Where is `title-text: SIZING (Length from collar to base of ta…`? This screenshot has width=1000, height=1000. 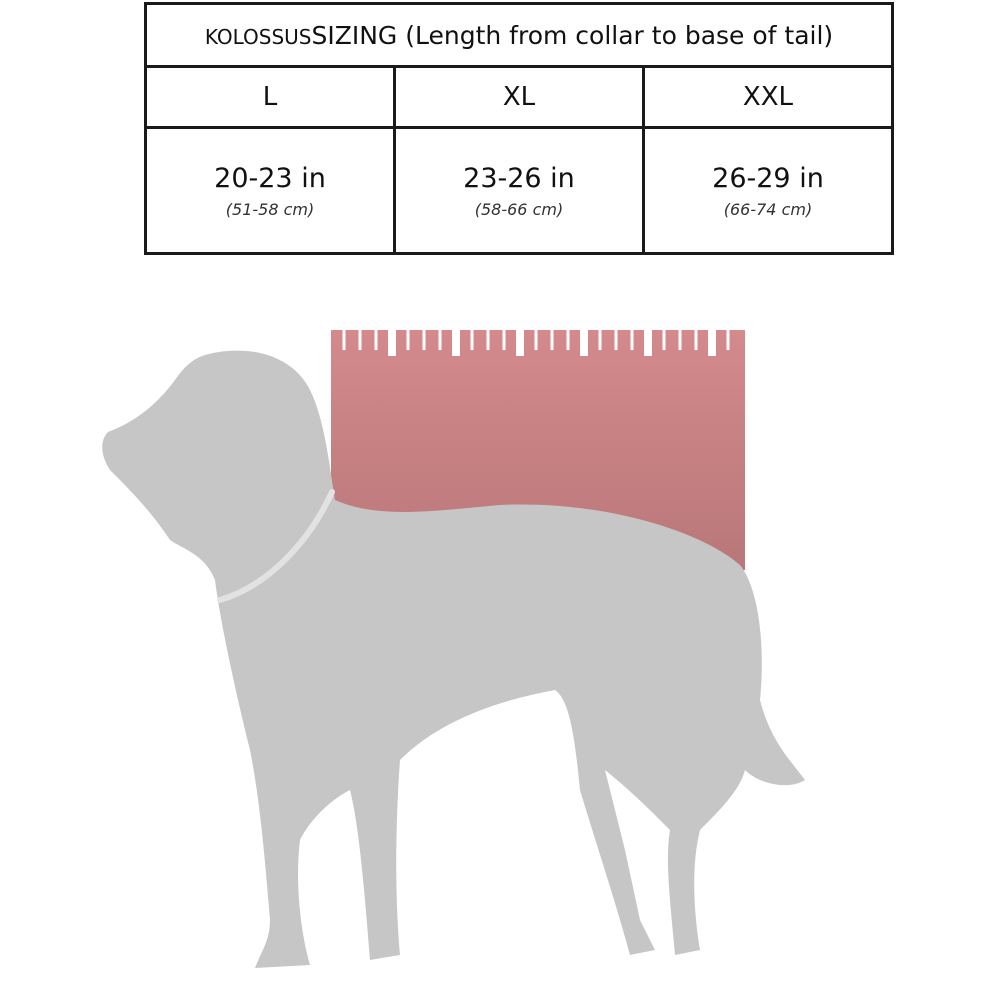
title-text: SIZING (Length from collar to base of ta… is located at coordinates (572, 35).